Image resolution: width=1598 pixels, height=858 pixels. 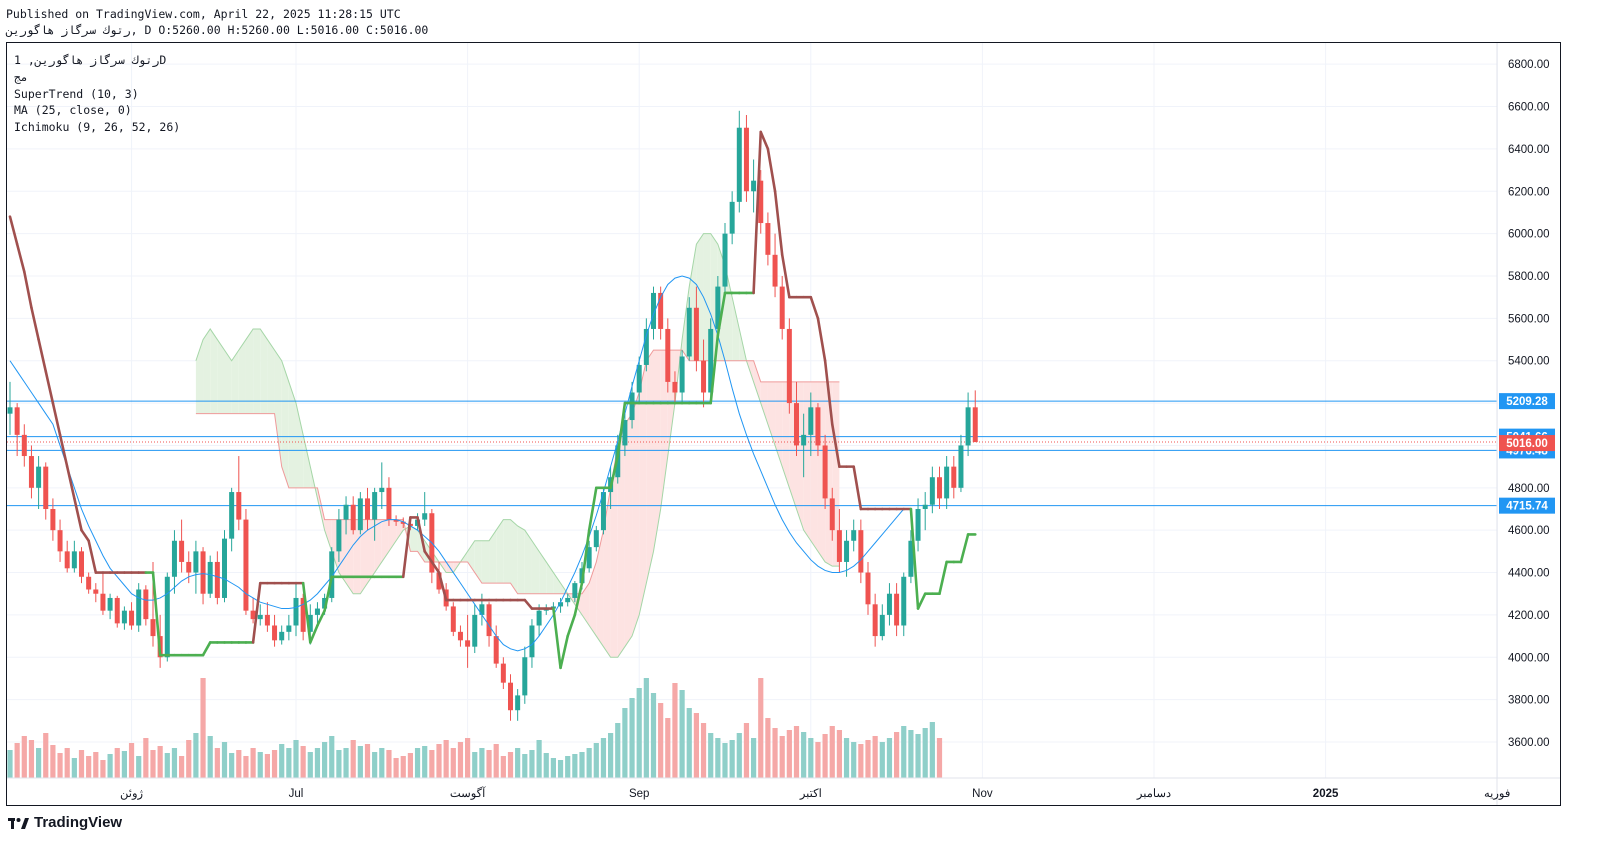 What do you see at coordinates (982, 794) in the screenshot?
I see `time-tick-label: Nov` at bounding box center [982, 794].